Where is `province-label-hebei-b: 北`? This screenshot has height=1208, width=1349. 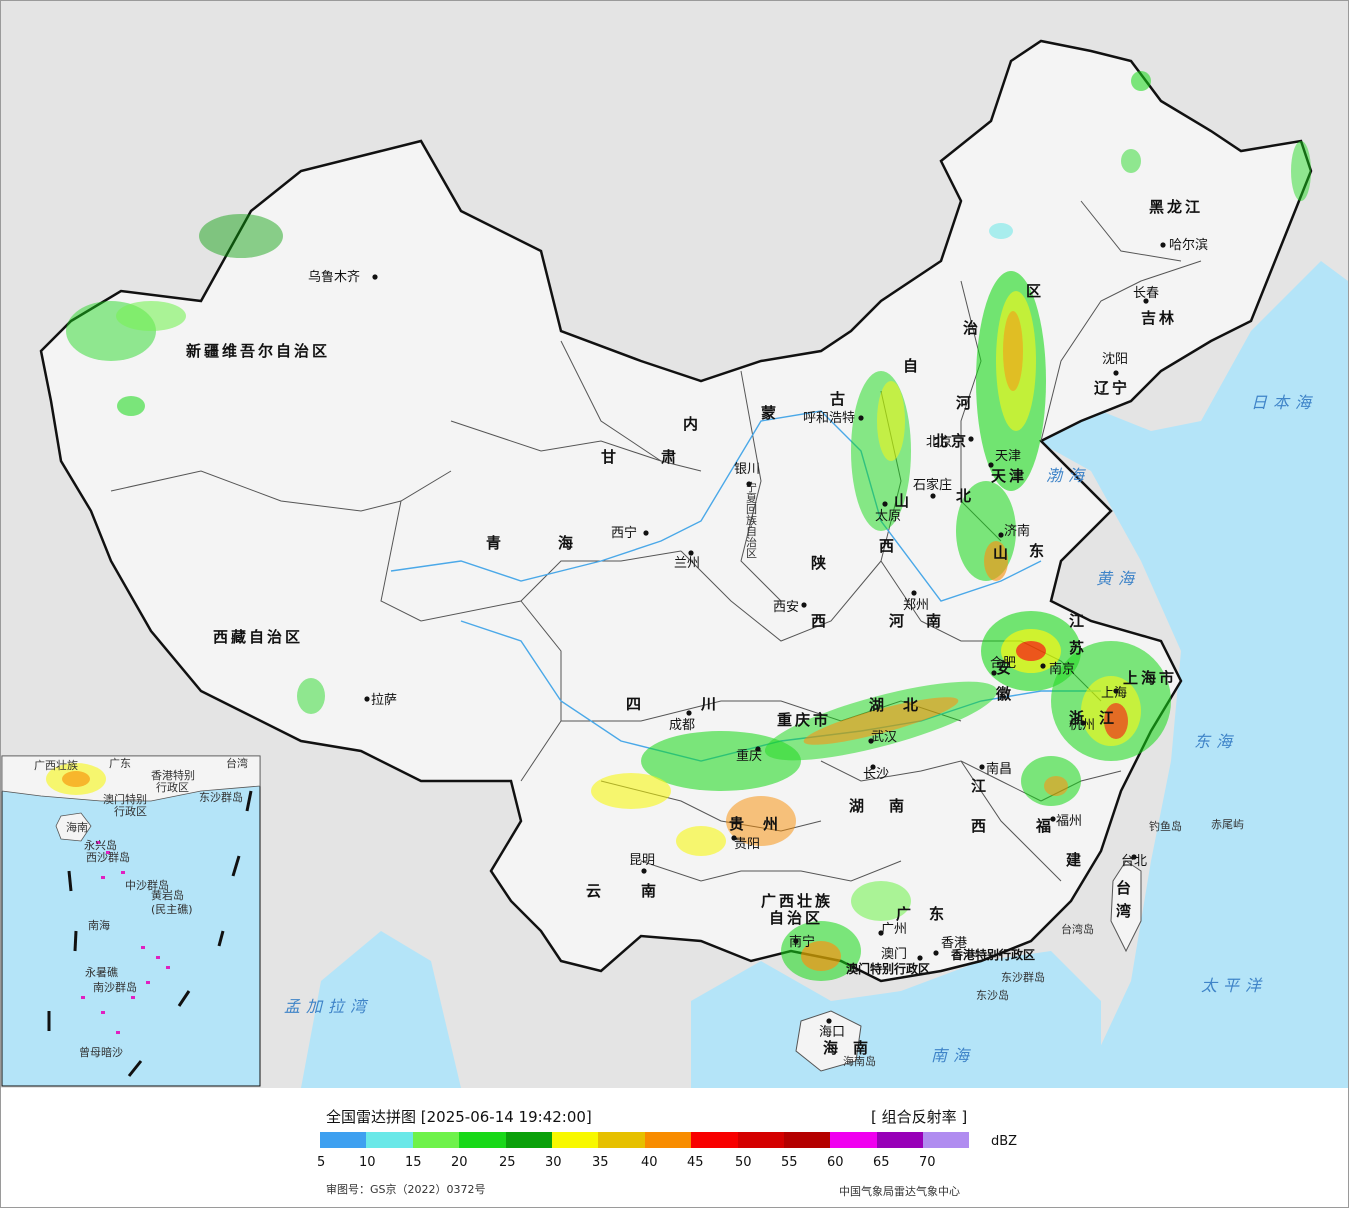
province-label-hebei-b: 北 is located at coordinates (965, 496).